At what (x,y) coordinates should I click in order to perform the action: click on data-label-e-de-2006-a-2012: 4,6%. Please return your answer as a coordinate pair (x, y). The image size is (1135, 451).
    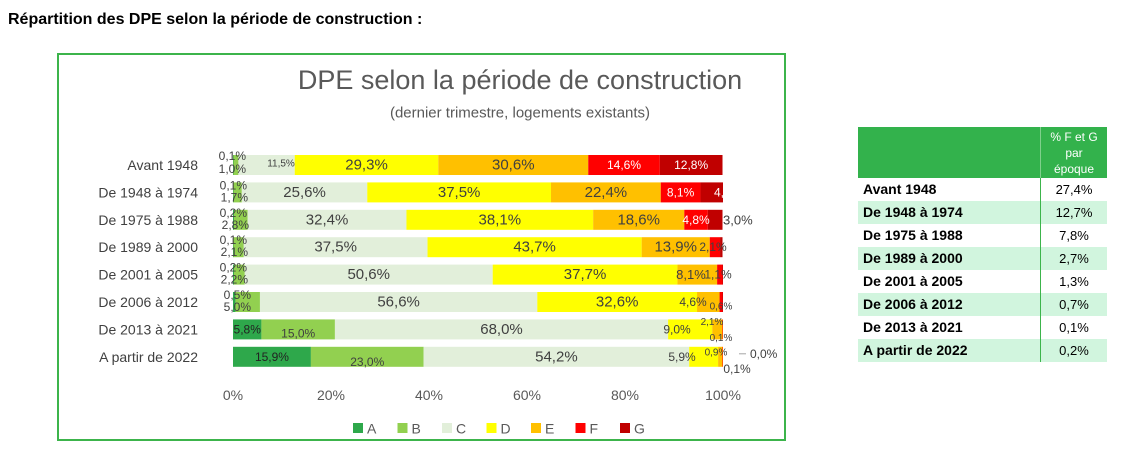
    Looking at the image, I should click on (693, 302).